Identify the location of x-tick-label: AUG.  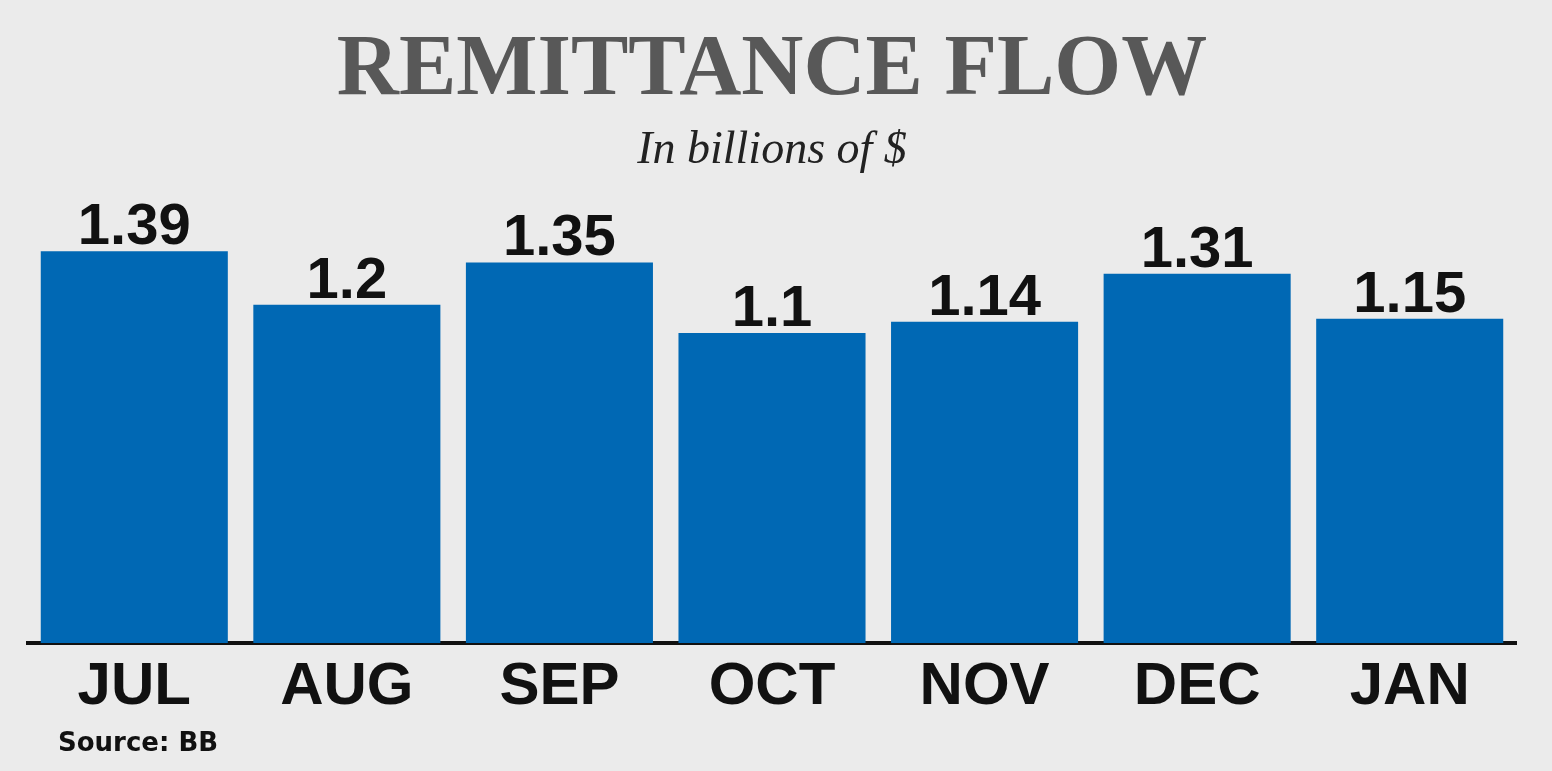
(347, 683).